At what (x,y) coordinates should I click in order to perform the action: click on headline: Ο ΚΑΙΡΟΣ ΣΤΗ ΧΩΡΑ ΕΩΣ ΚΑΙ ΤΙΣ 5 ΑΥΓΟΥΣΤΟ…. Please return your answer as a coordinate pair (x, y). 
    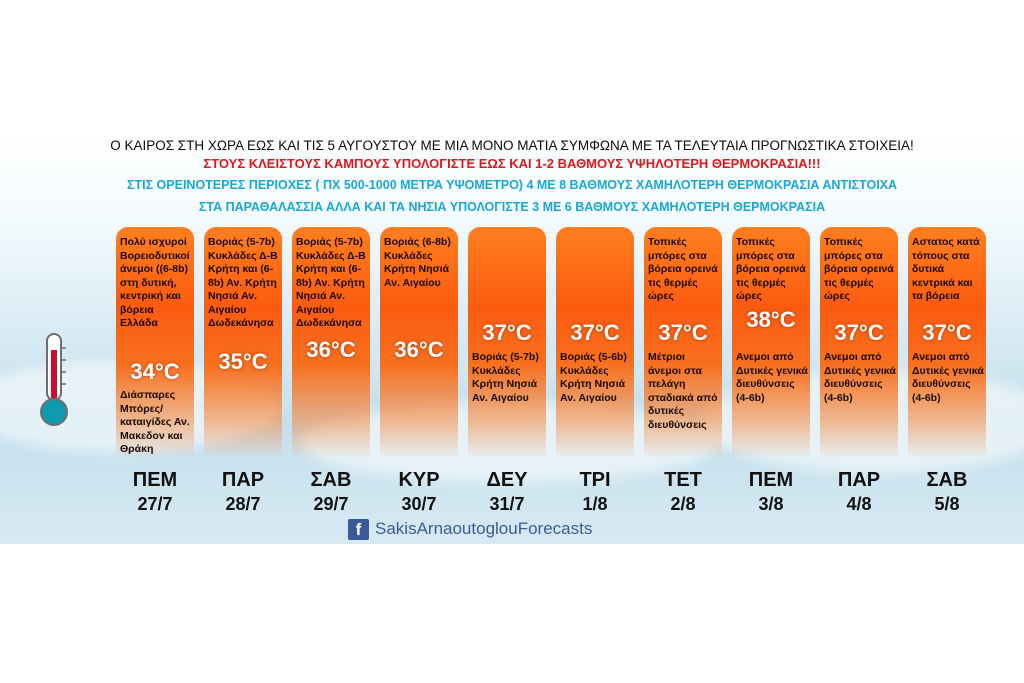
    Looking at the image, I should click on (512, 145).